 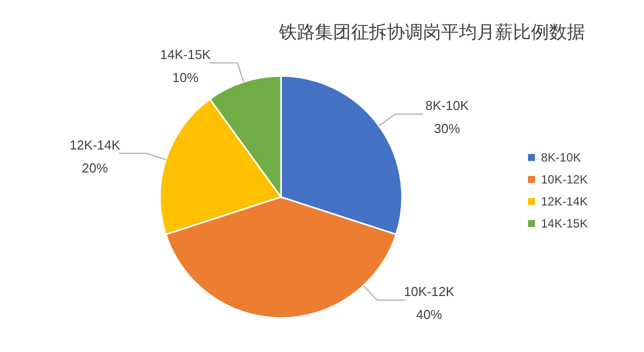 I want to click on legend-label: 12K-14K, so click(x=564, y=201).